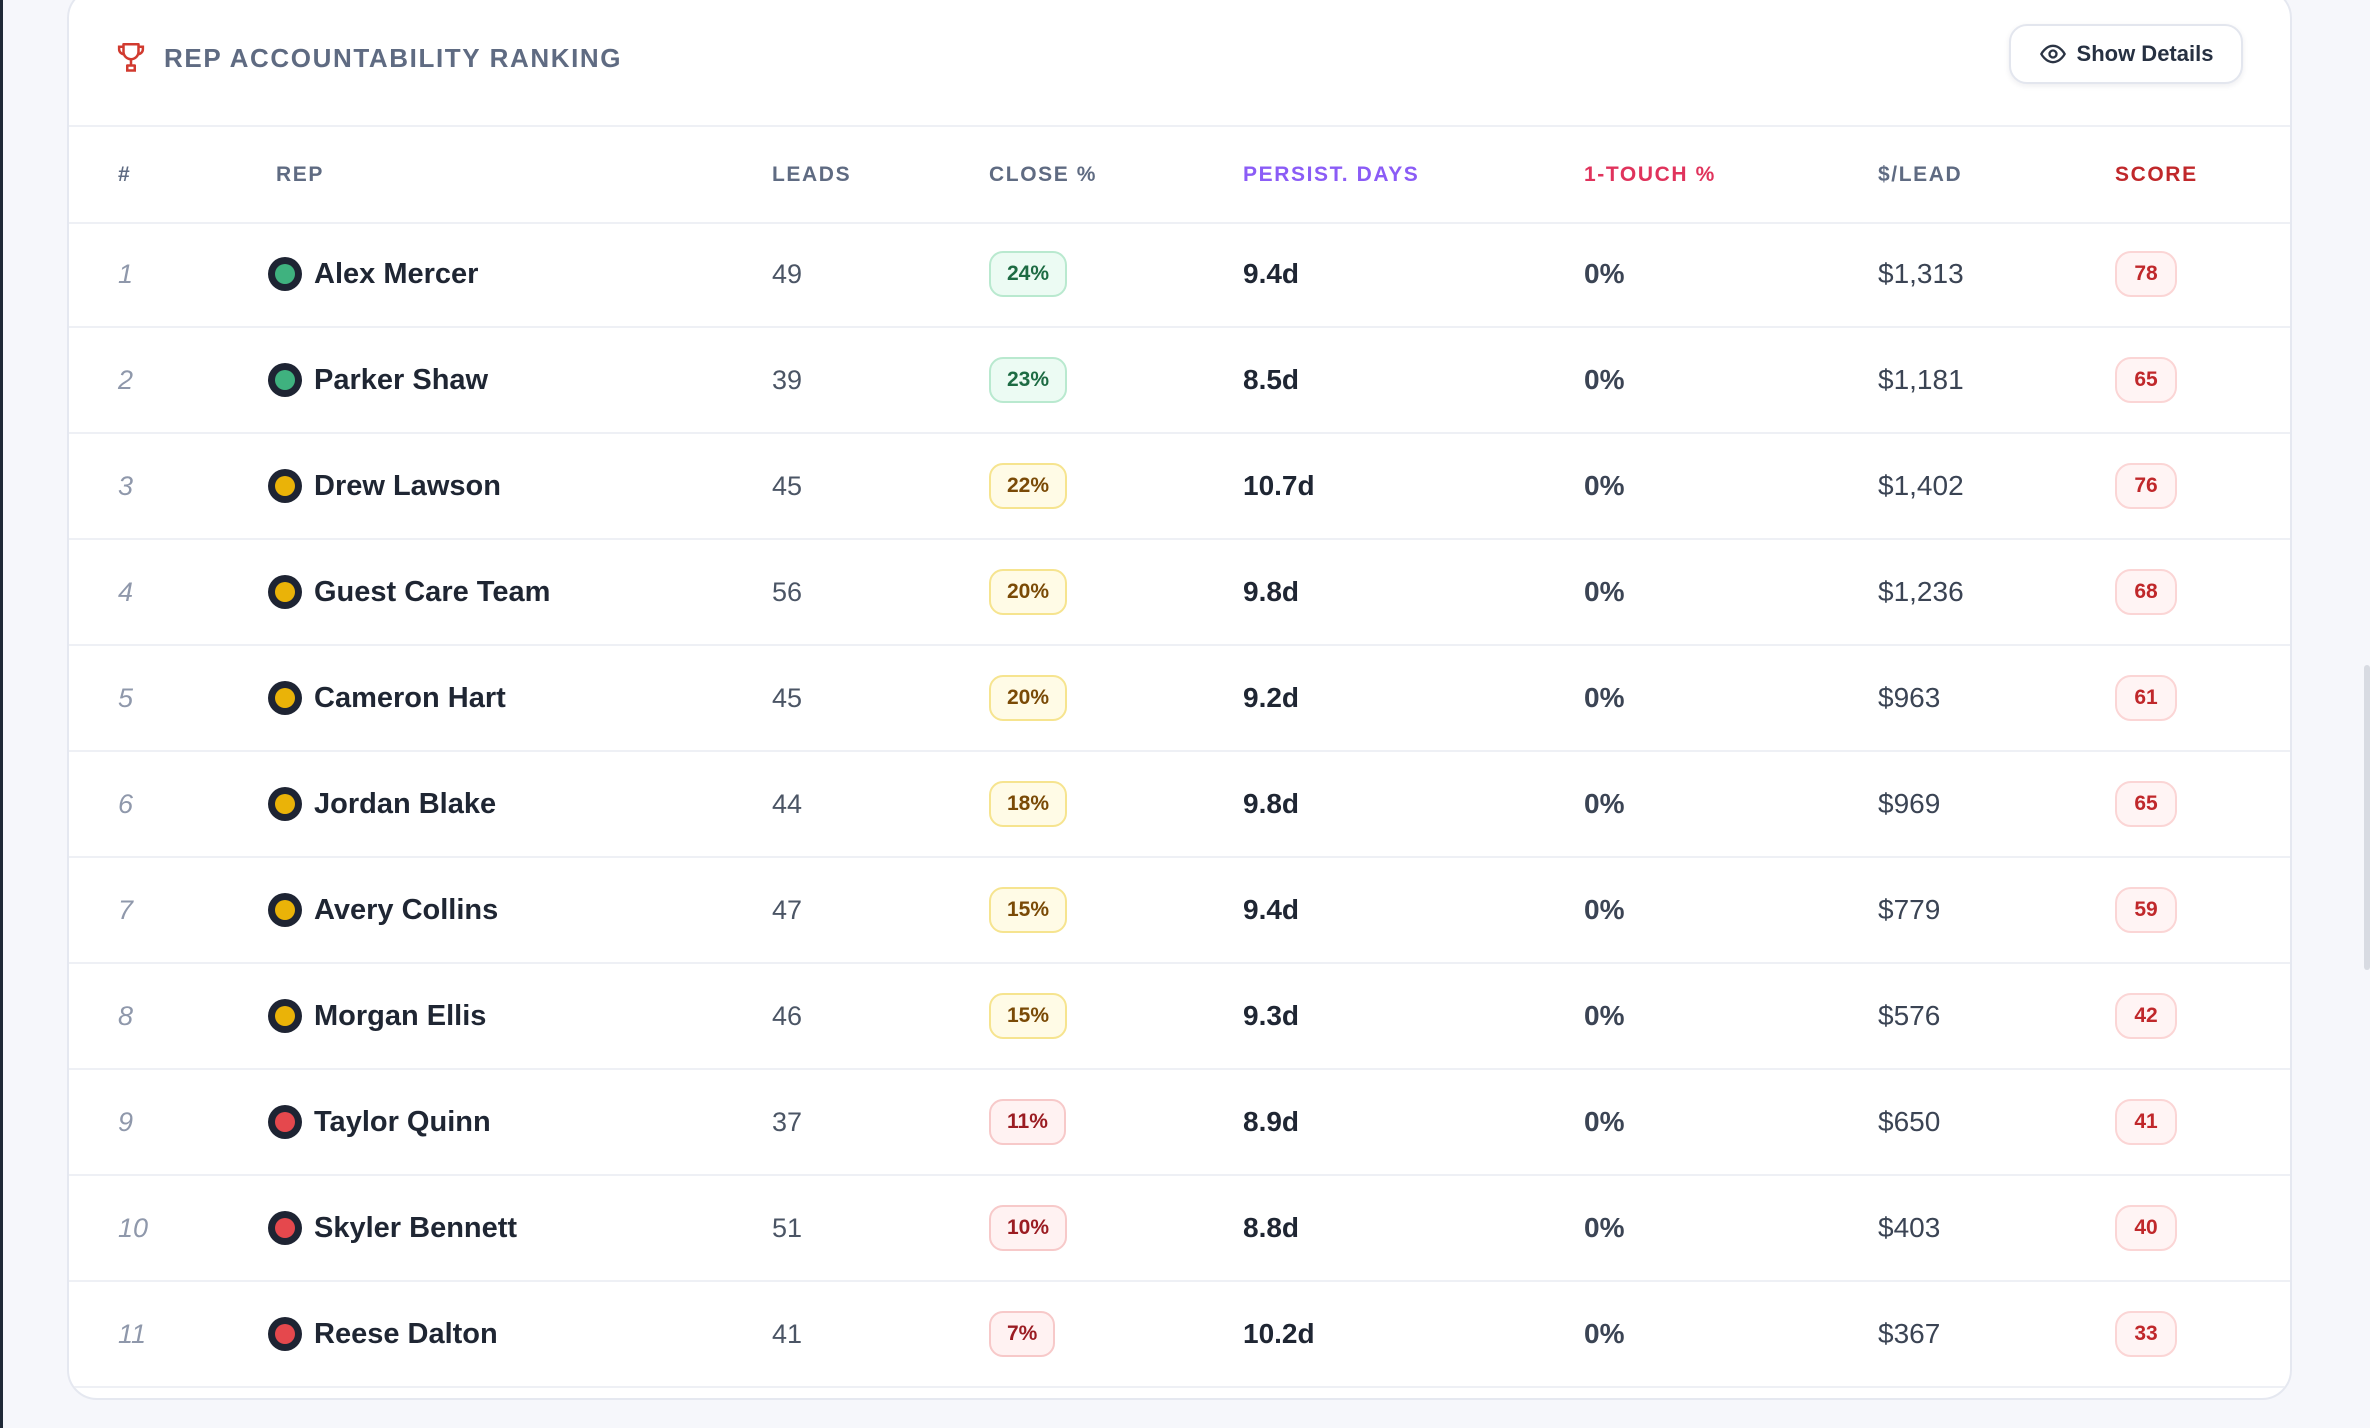 The width and height of the screenshot is (2370, 1428). What do you see at coordinates (406, 1333) in the screenshot?
I see `rep-name: Reese Dalton` at bounding box center [406, 1333].